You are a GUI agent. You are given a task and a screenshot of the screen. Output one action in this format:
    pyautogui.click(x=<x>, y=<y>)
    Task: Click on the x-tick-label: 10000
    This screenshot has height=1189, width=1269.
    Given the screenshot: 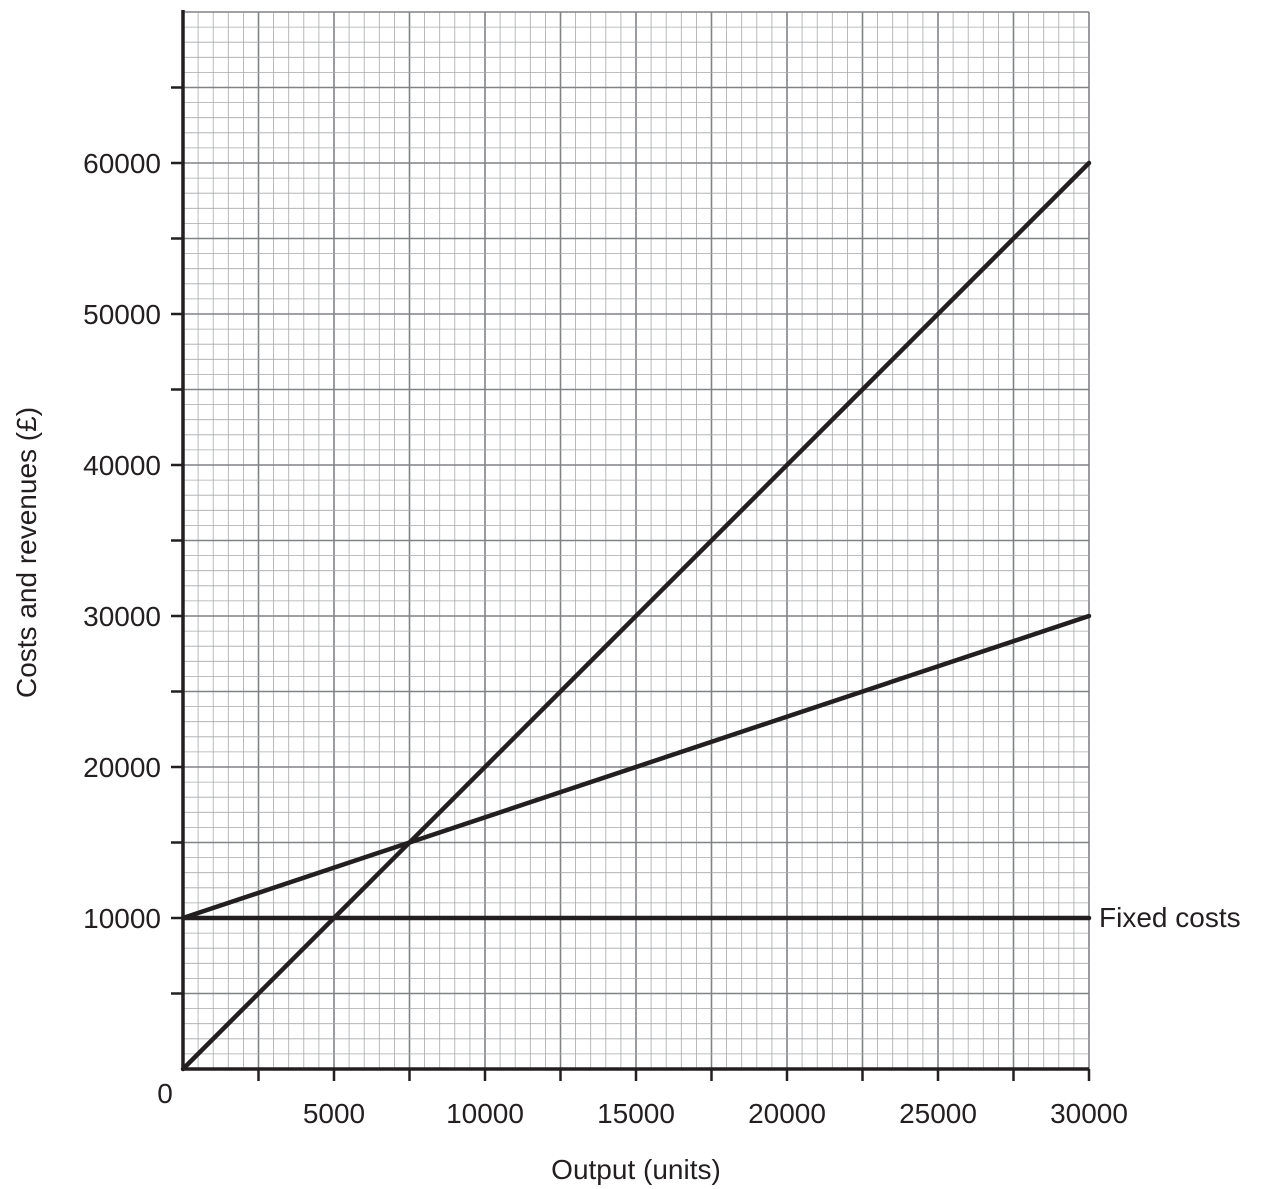 What is the action you would take?
    pyautogui.click(x=485, y=1113)
    